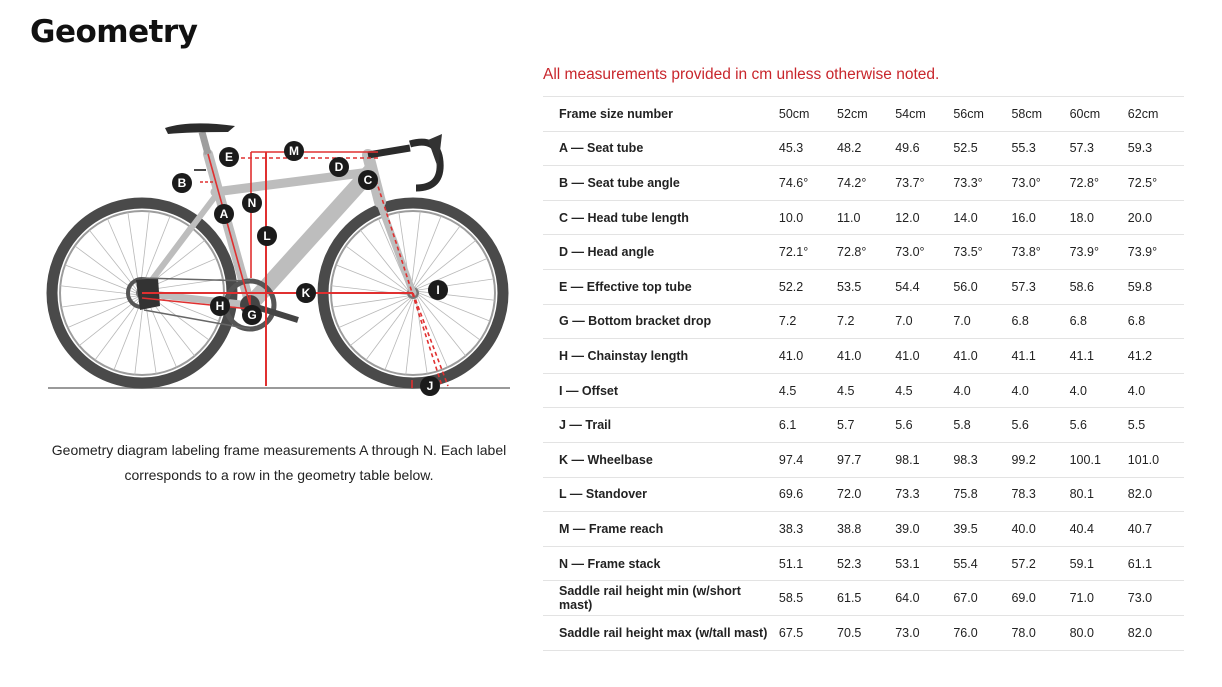 This screenshot has height=687, width=1222. I want to click on cell-value: 97.7, so click(864, 459).